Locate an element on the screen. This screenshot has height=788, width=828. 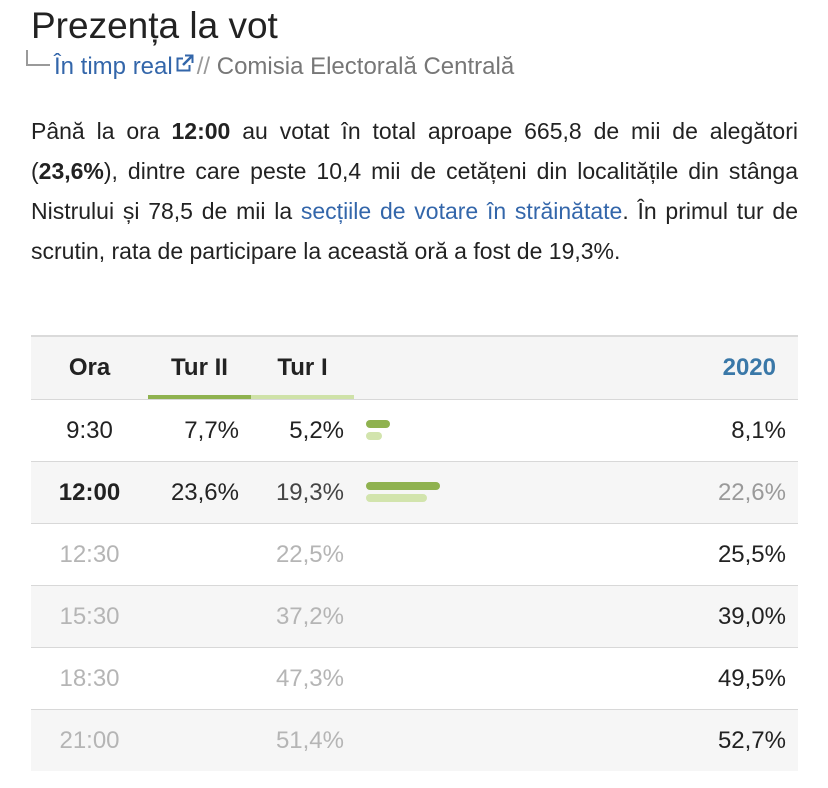
cell-tur1: 5,2% is located at coordinates (302, 430).